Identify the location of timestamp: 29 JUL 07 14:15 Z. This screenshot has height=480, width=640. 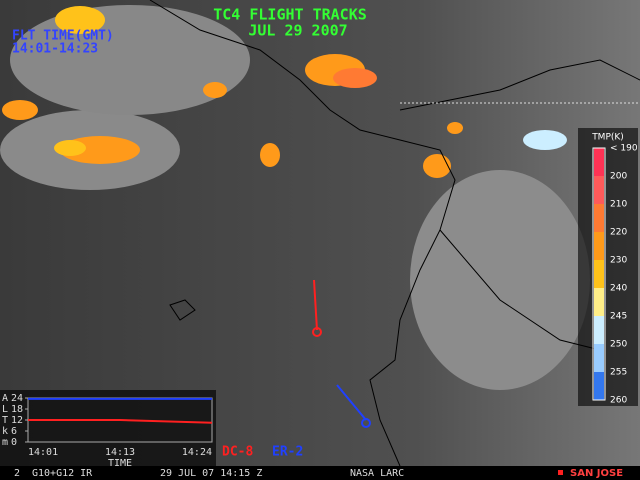
(211, 473).